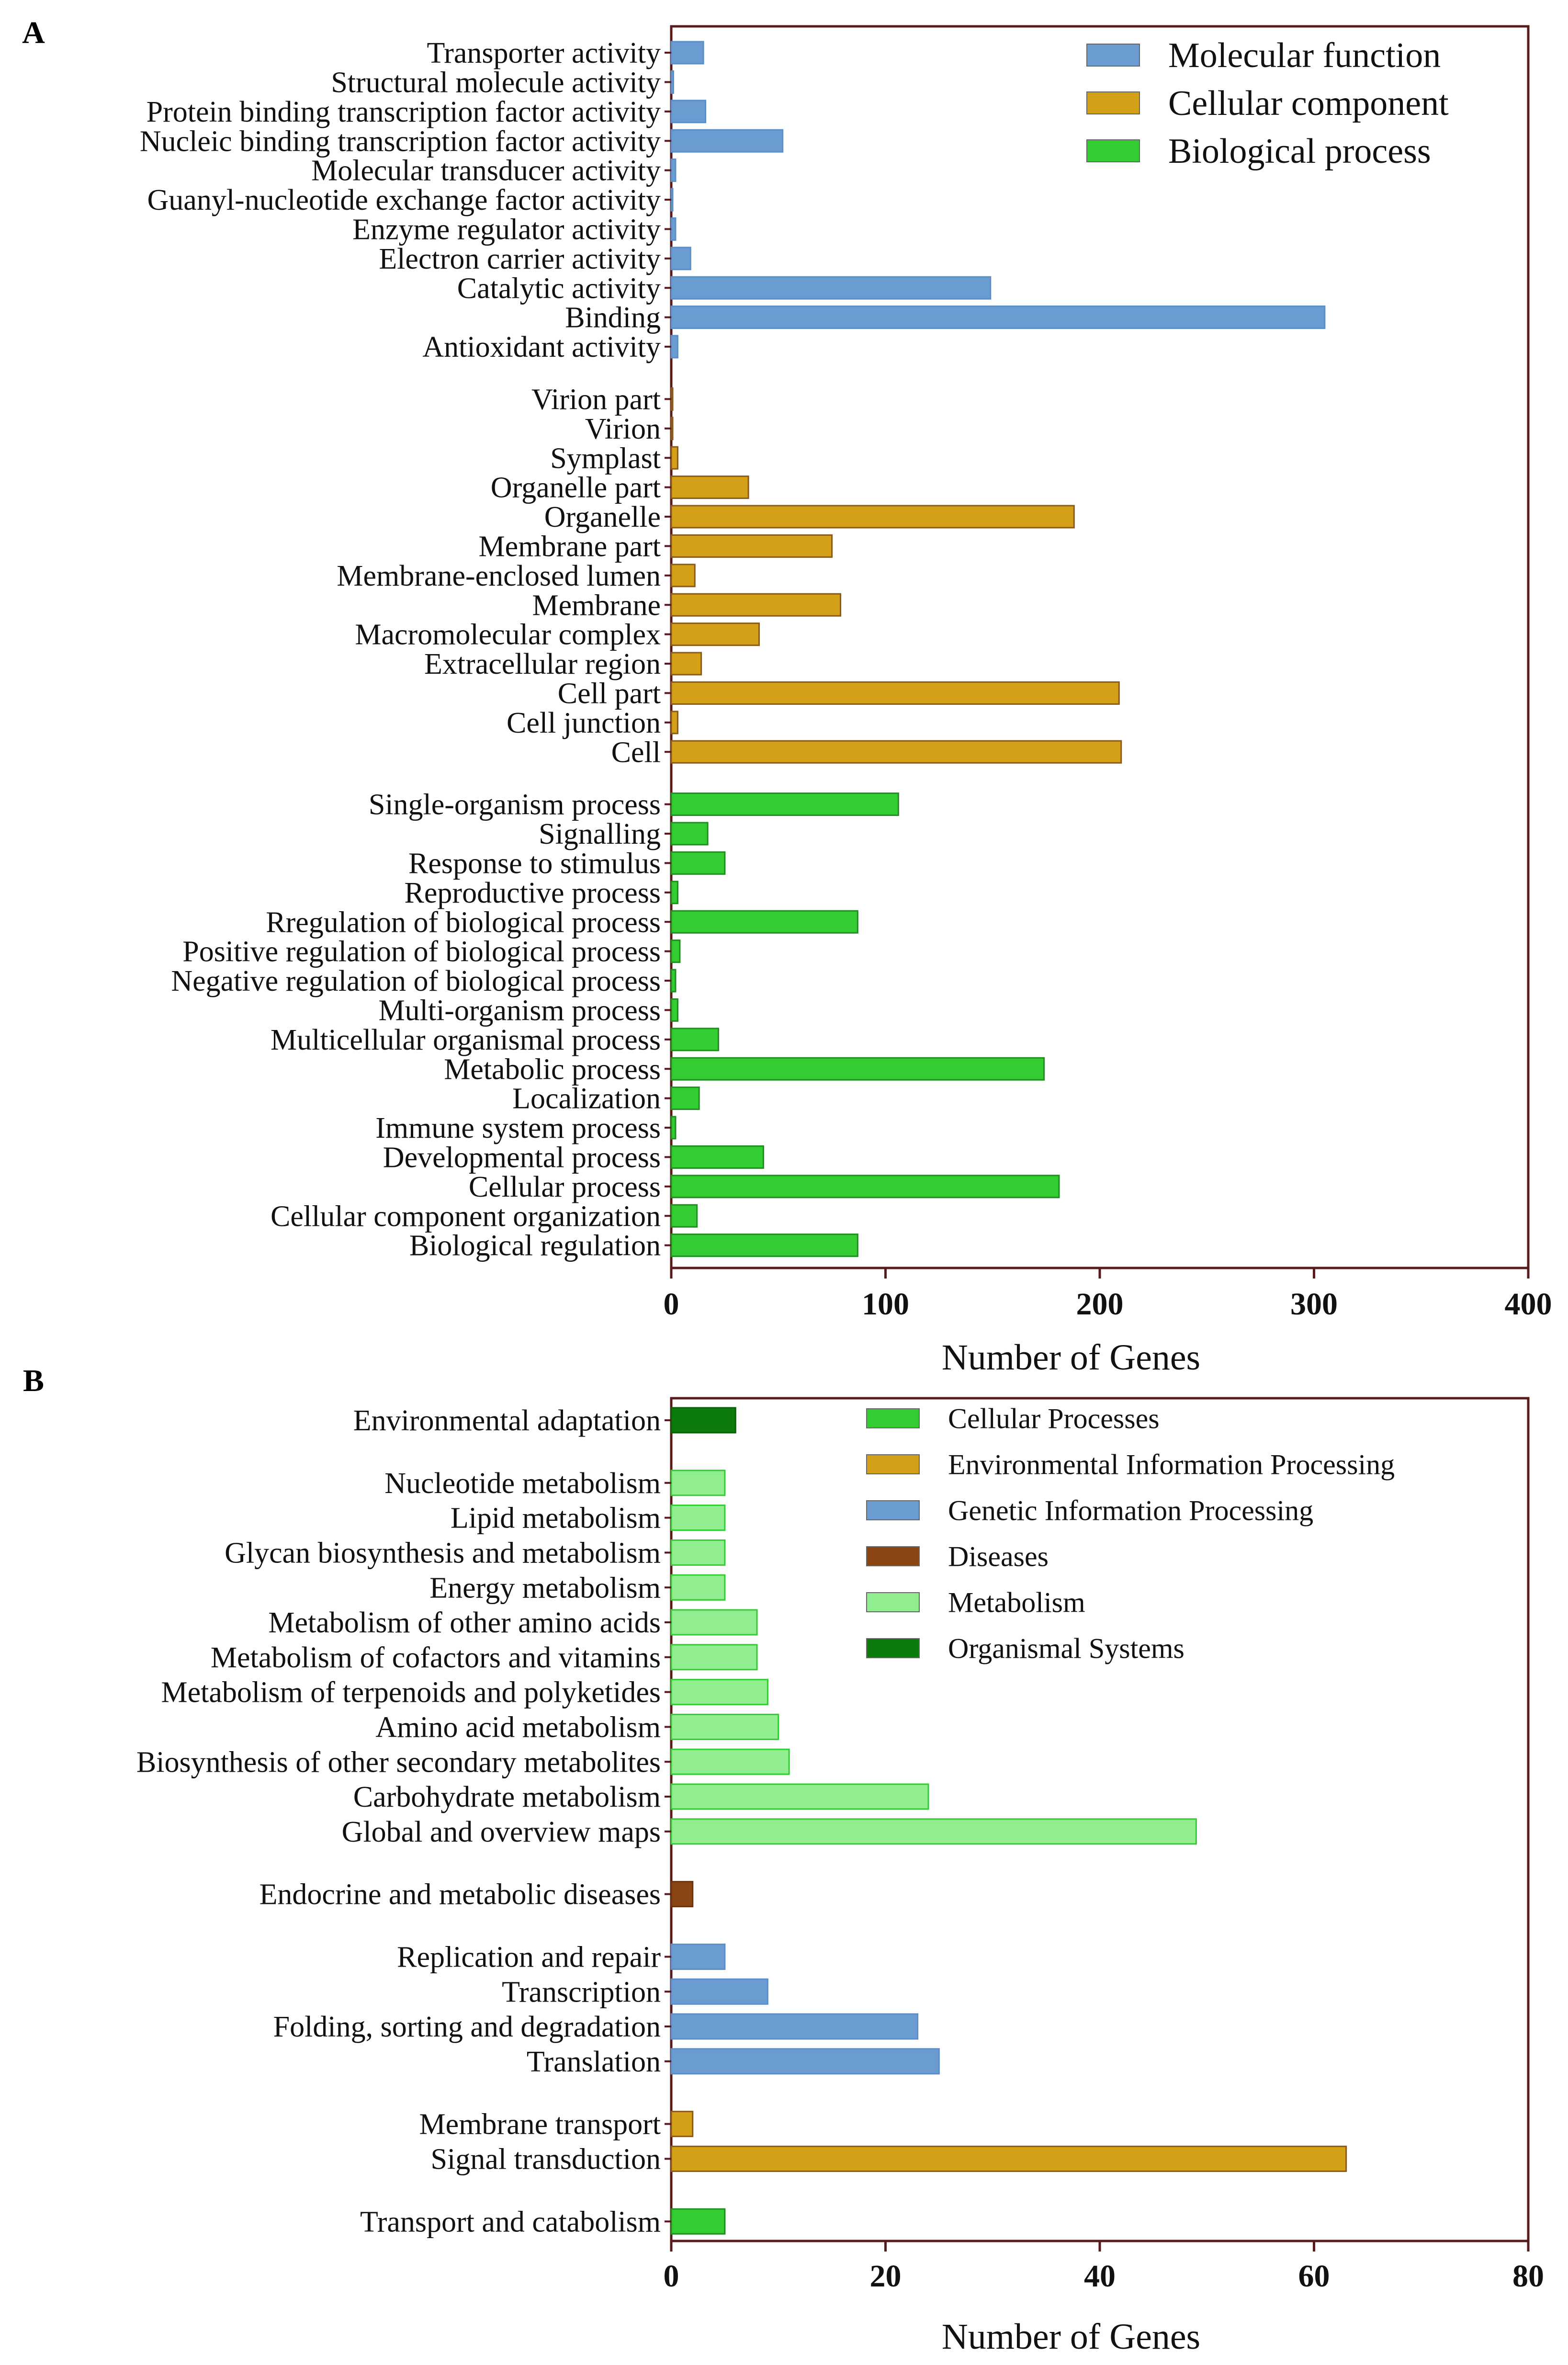 Image resolution: width=1568 pixels, height=2365 pixels. I want to click on panel-a-bar-antioxidant-activity, so click(674, 347).